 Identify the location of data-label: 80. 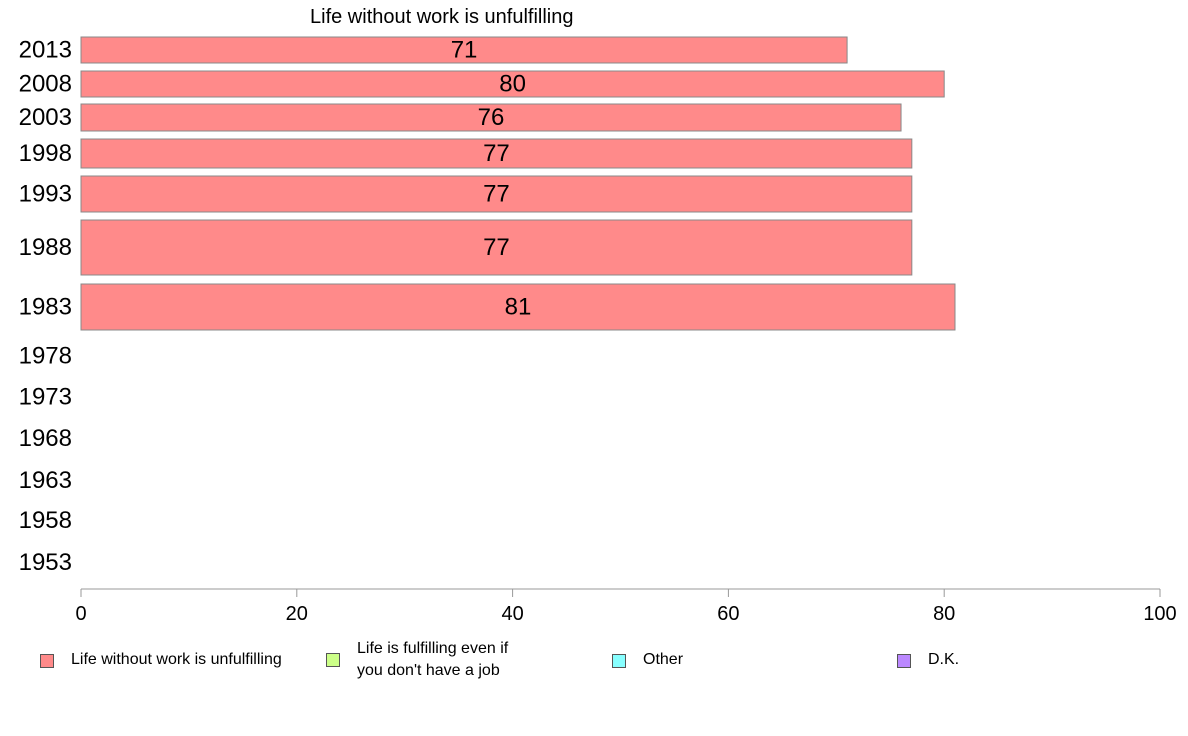
(512, 84).